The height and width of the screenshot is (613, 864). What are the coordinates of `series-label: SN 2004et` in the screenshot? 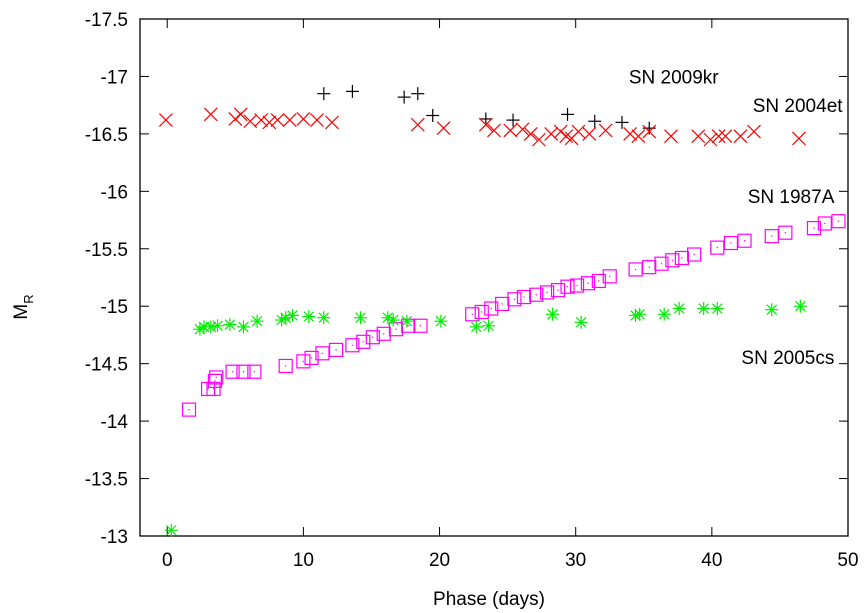 It's located at (798, 106).